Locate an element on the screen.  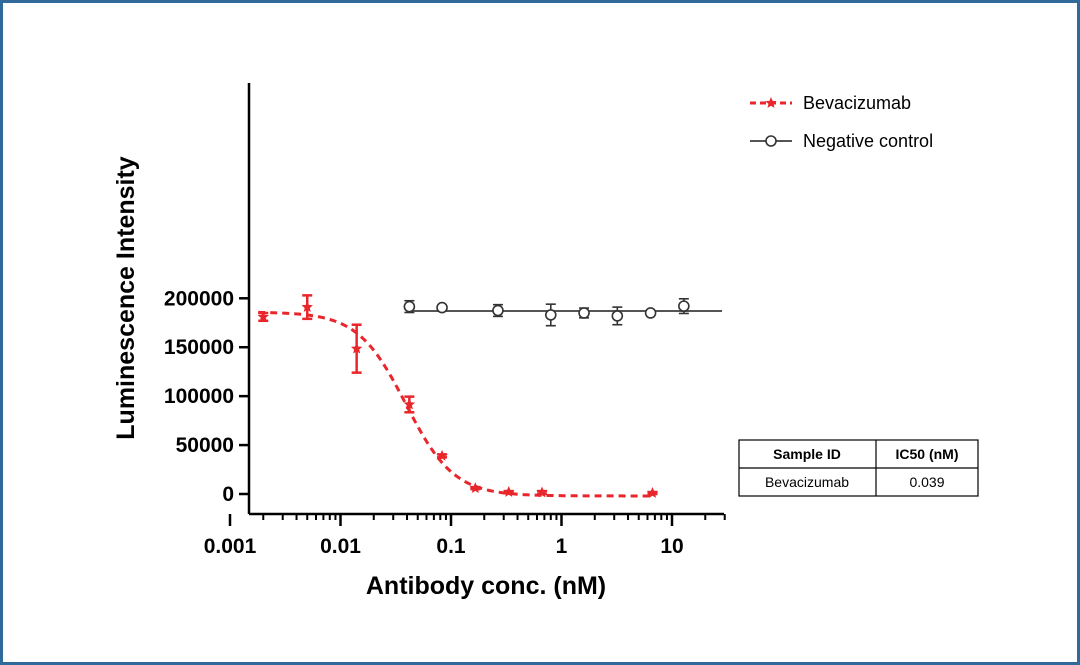
x-axis-ticks: 0.001 0.01 0.1 1 10 is located at coordinates (465, 536).